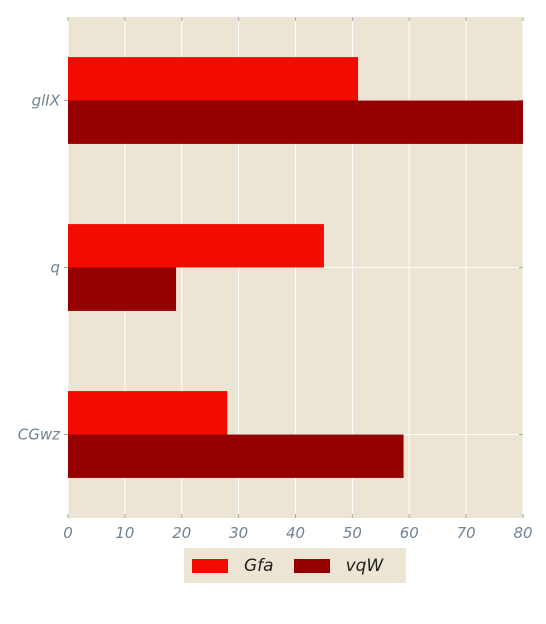  Describe the element at coordinates (68, 533) in the screenshot. I see `x-tick-label-0: 0` at that location.